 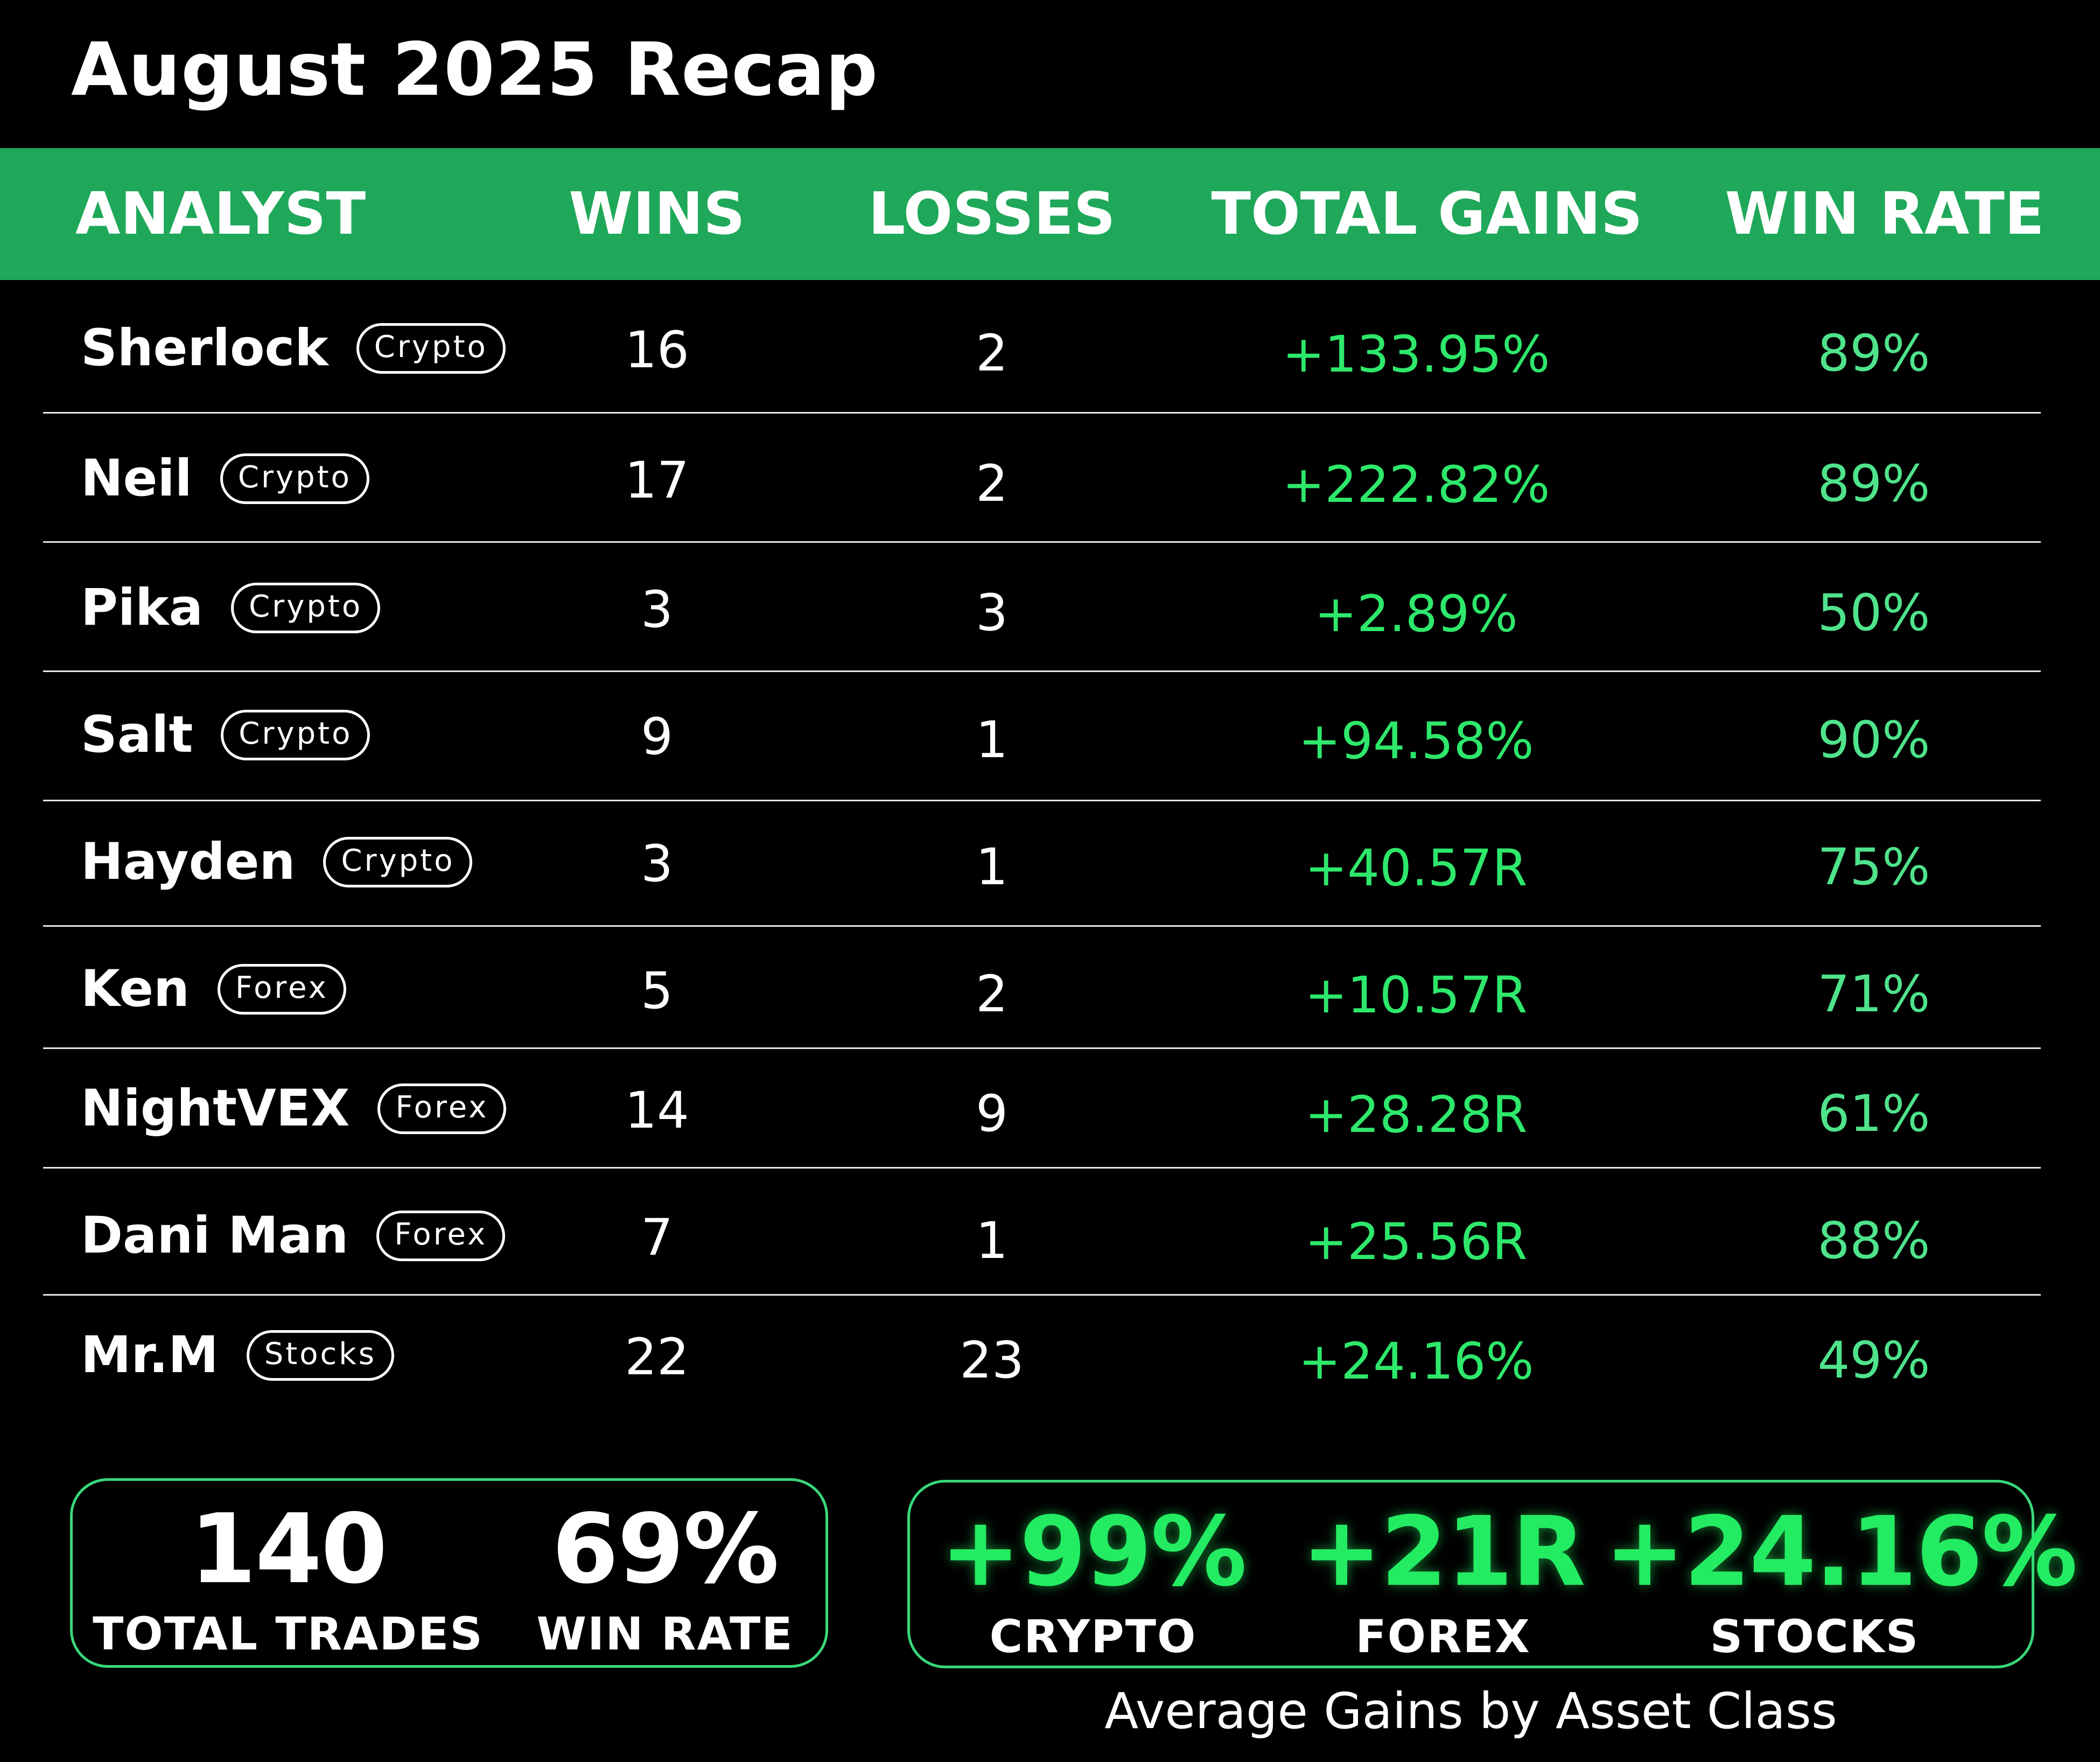 I want to click on header-win-rate: WIN RATE, so click(x=1885, y=214).